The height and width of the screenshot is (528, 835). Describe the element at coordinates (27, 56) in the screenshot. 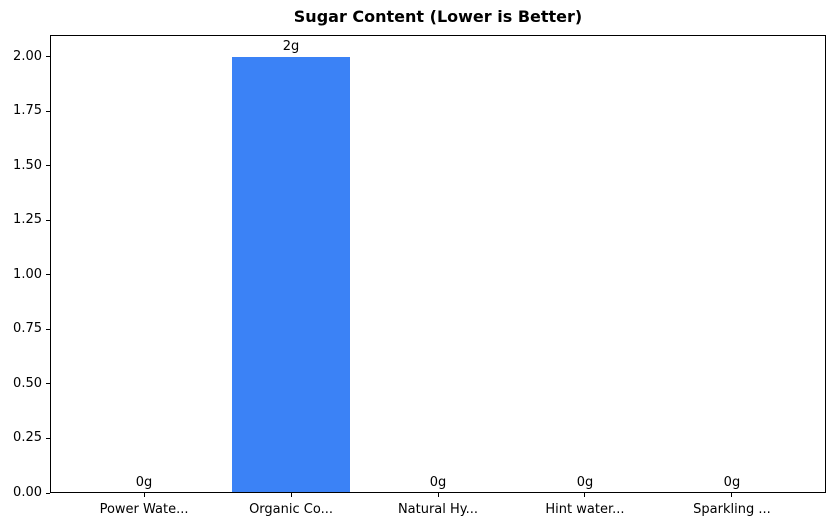

I see `y-axis-tick-label: 2.00` at that location.